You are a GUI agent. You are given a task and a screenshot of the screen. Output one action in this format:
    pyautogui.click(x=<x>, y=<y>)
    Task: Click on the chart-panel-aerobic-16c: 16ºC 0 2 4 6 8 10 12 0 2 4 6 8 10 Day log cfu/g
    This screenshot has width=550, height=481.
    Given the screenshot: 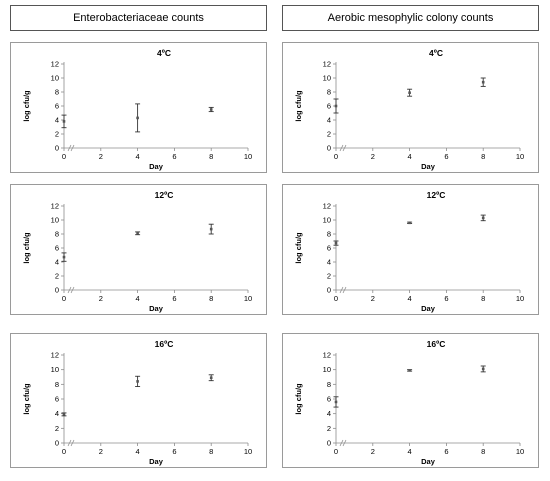 What is the action you would take?
    pyautogui.click(x=410, y=400)
    